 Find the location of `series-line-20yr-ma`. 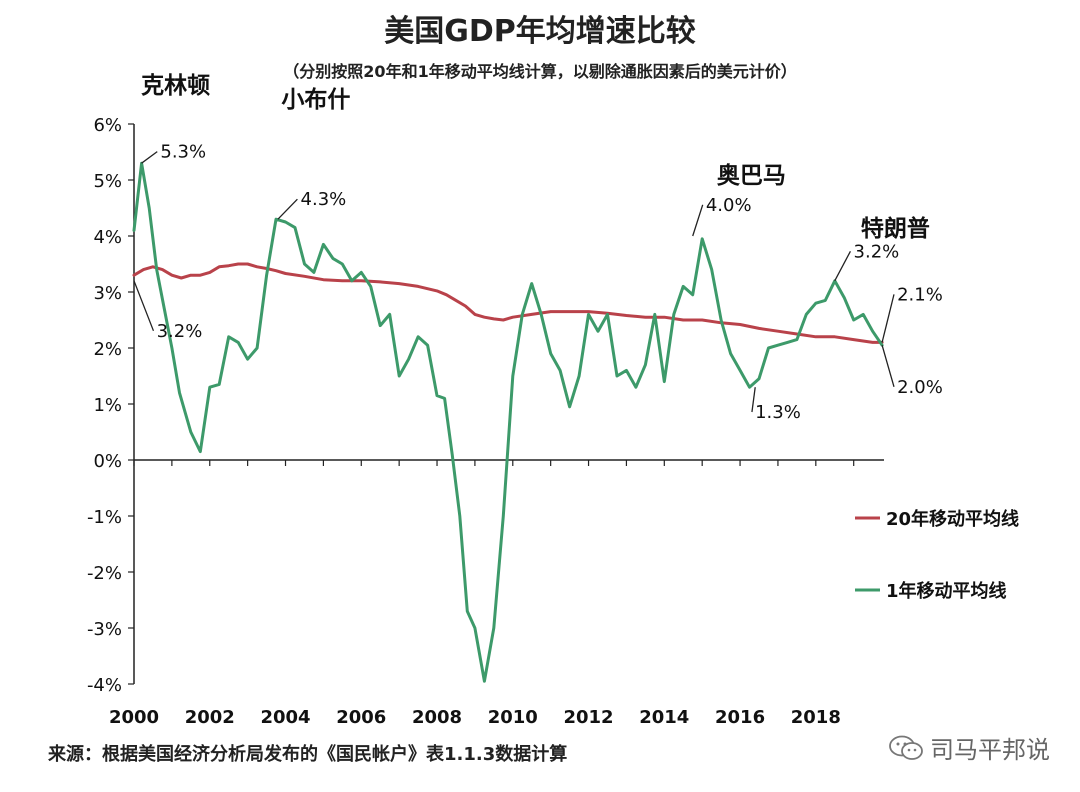

series-line-20yr-ma is located at coordinates (508, 303).